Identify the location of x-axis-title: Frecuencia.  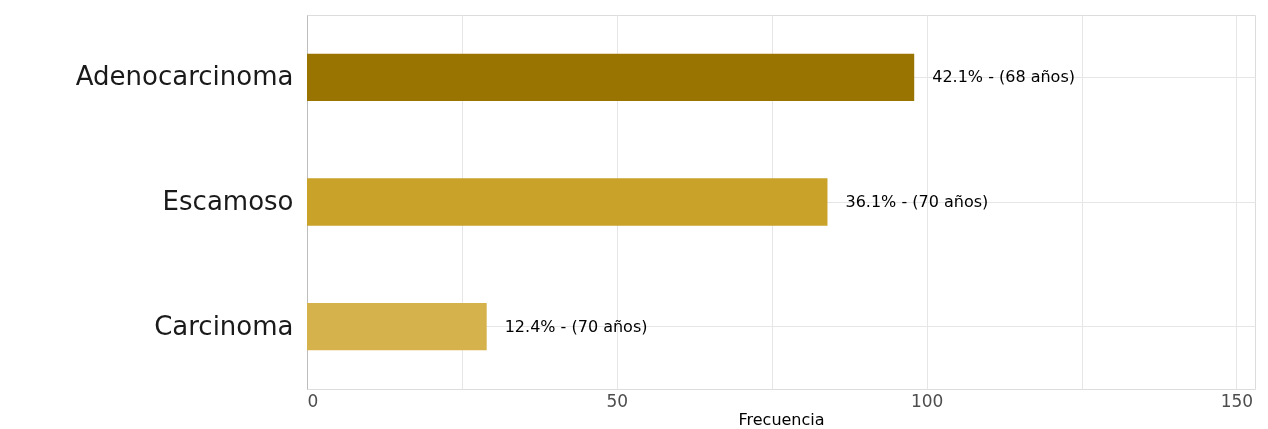
(781, 419).